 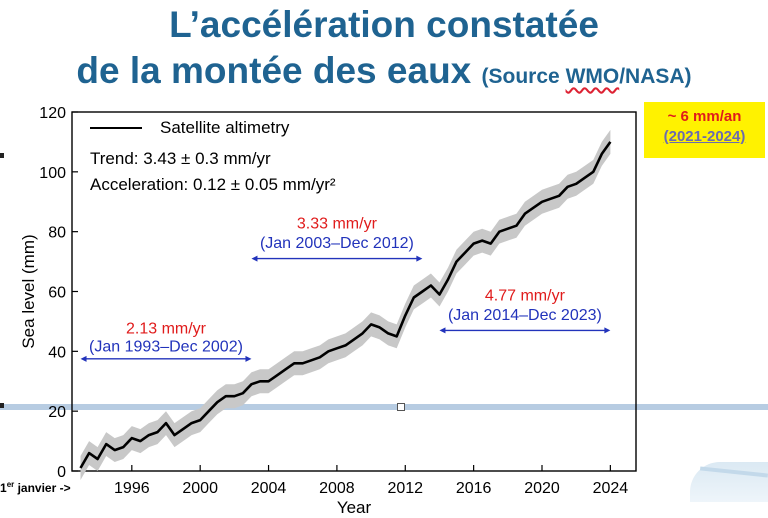 I want to click on page-title-line1: L’accélération constatée, so click(x=384, y=24).